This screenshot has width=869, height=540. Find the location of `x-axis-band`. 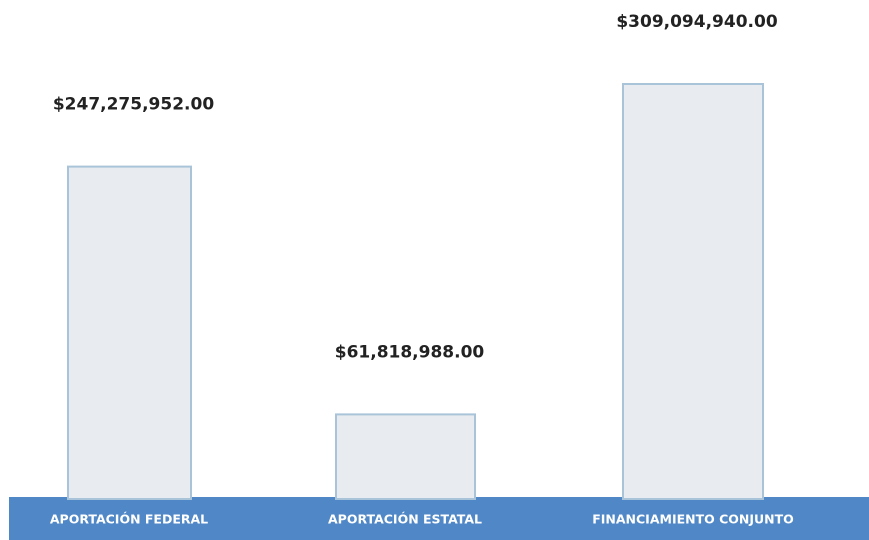

x-axis-band is located at coordinates (439, 518).